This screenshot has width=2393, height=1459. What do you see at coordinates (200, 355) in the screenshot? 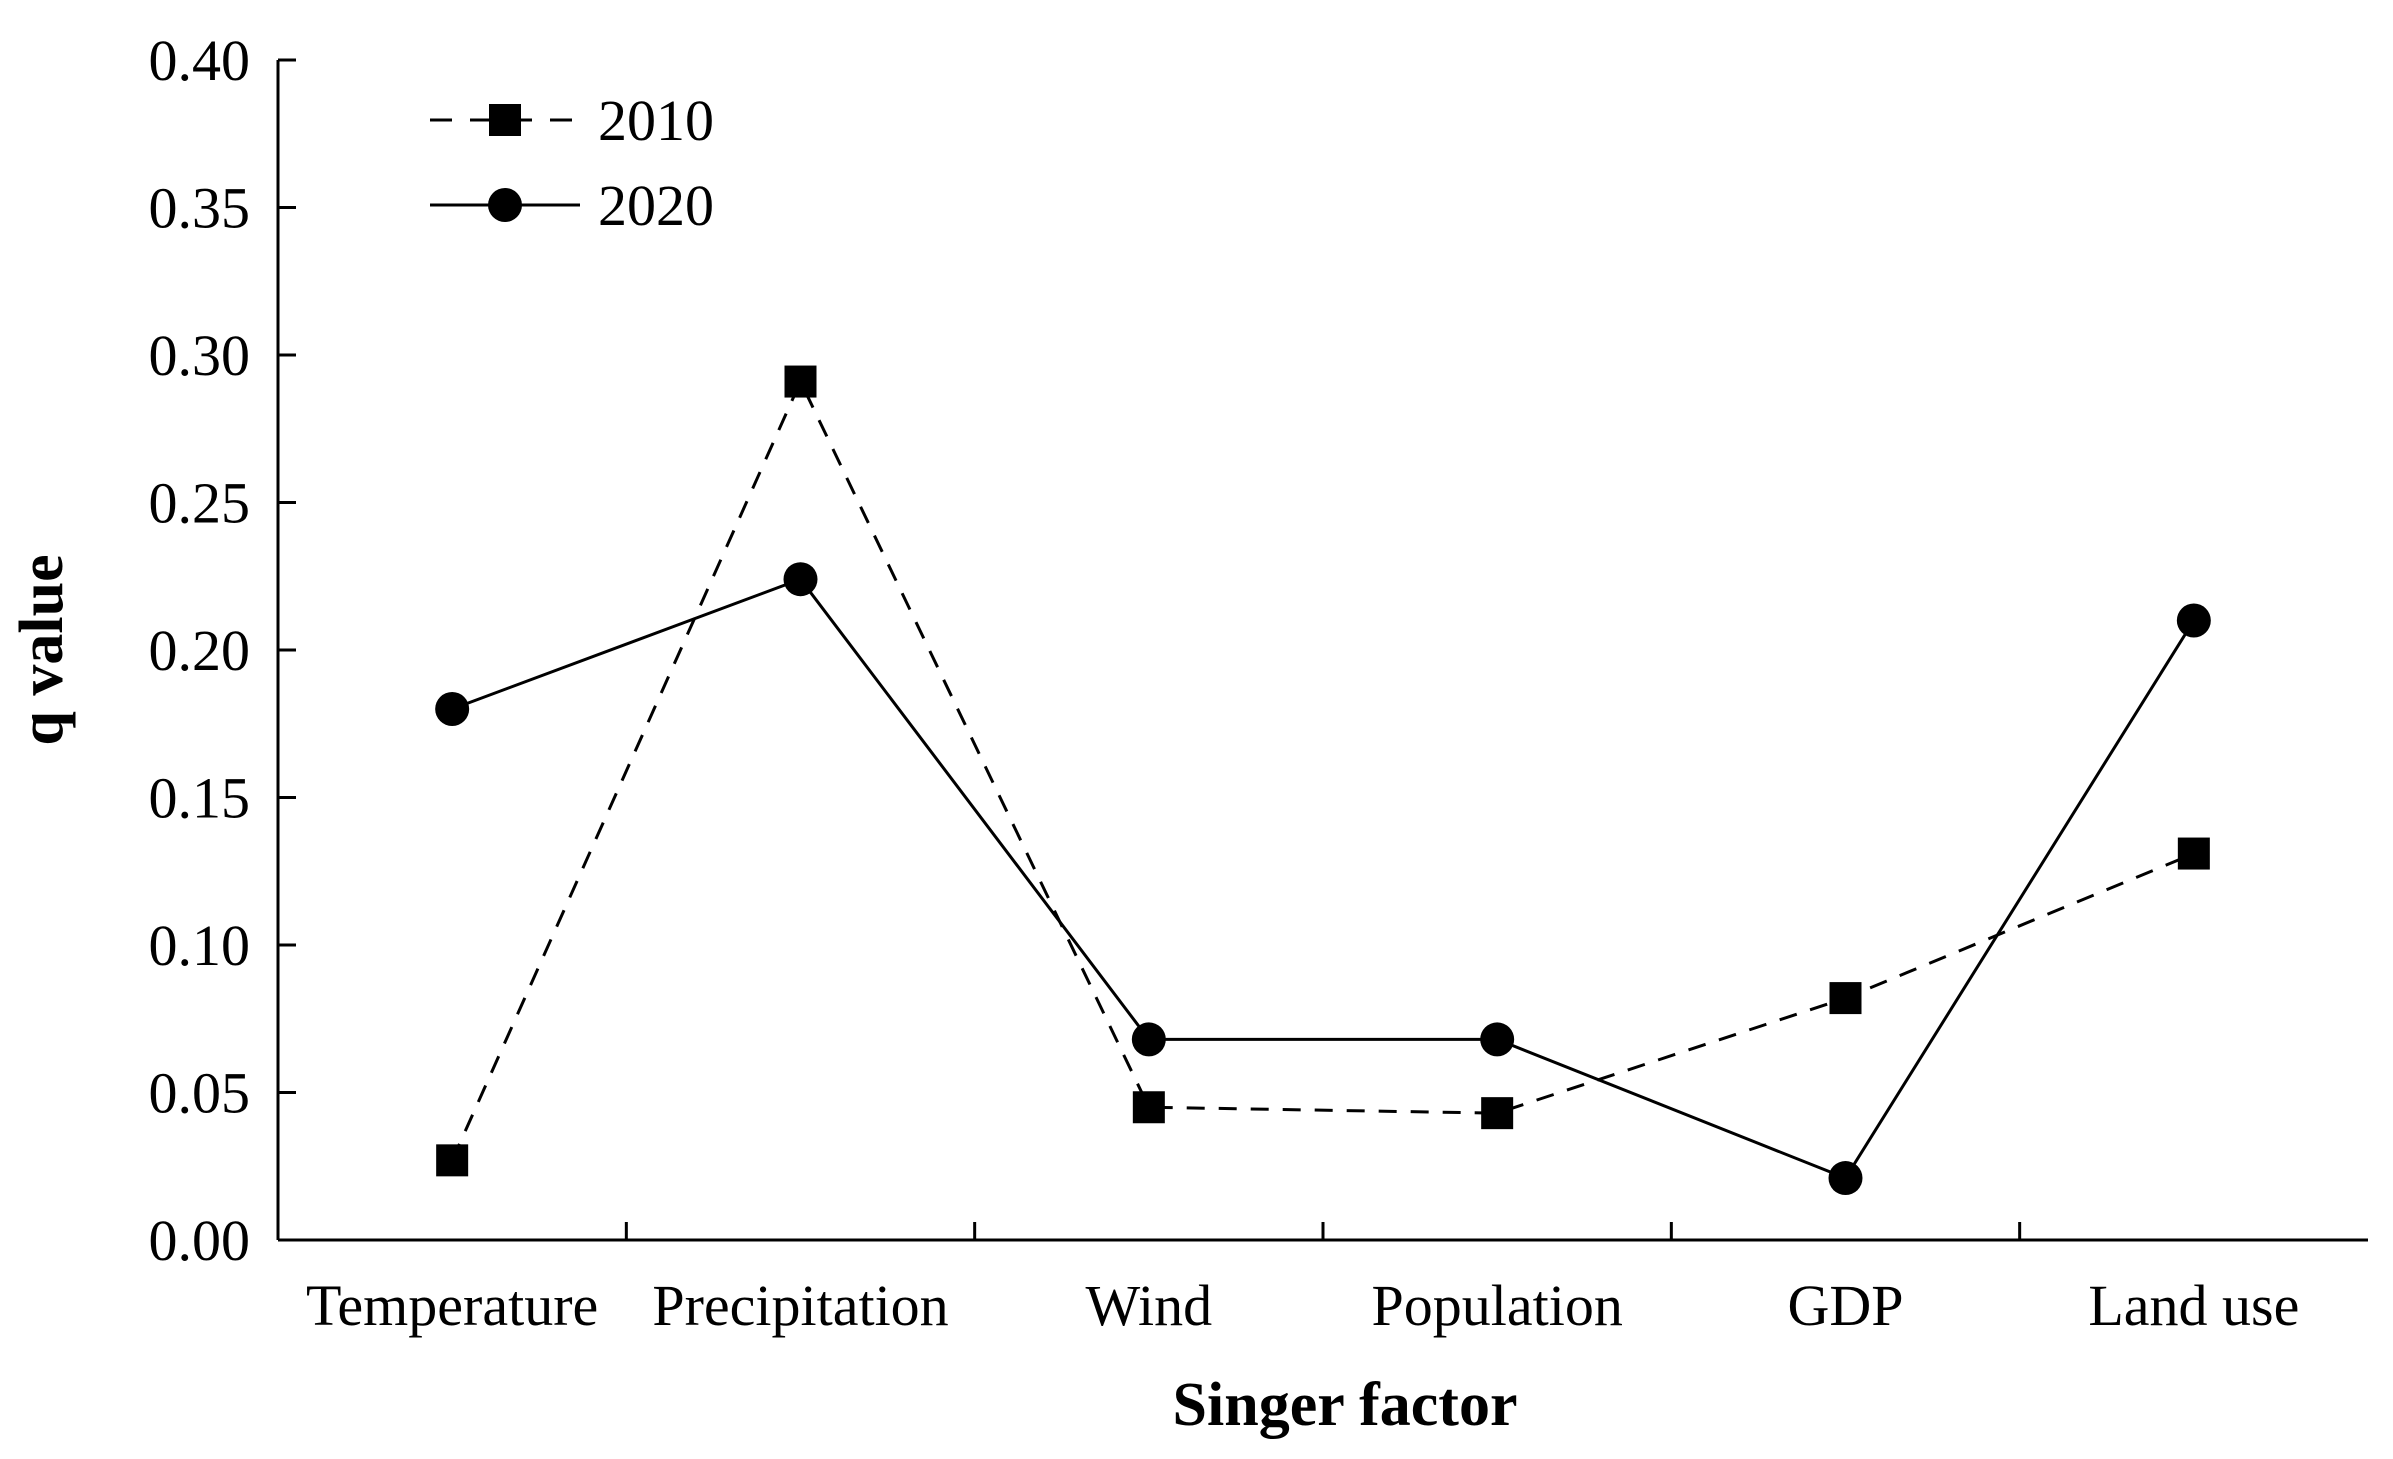
I see `y-tick-label: 0.30` at bounding box center [200, 355].